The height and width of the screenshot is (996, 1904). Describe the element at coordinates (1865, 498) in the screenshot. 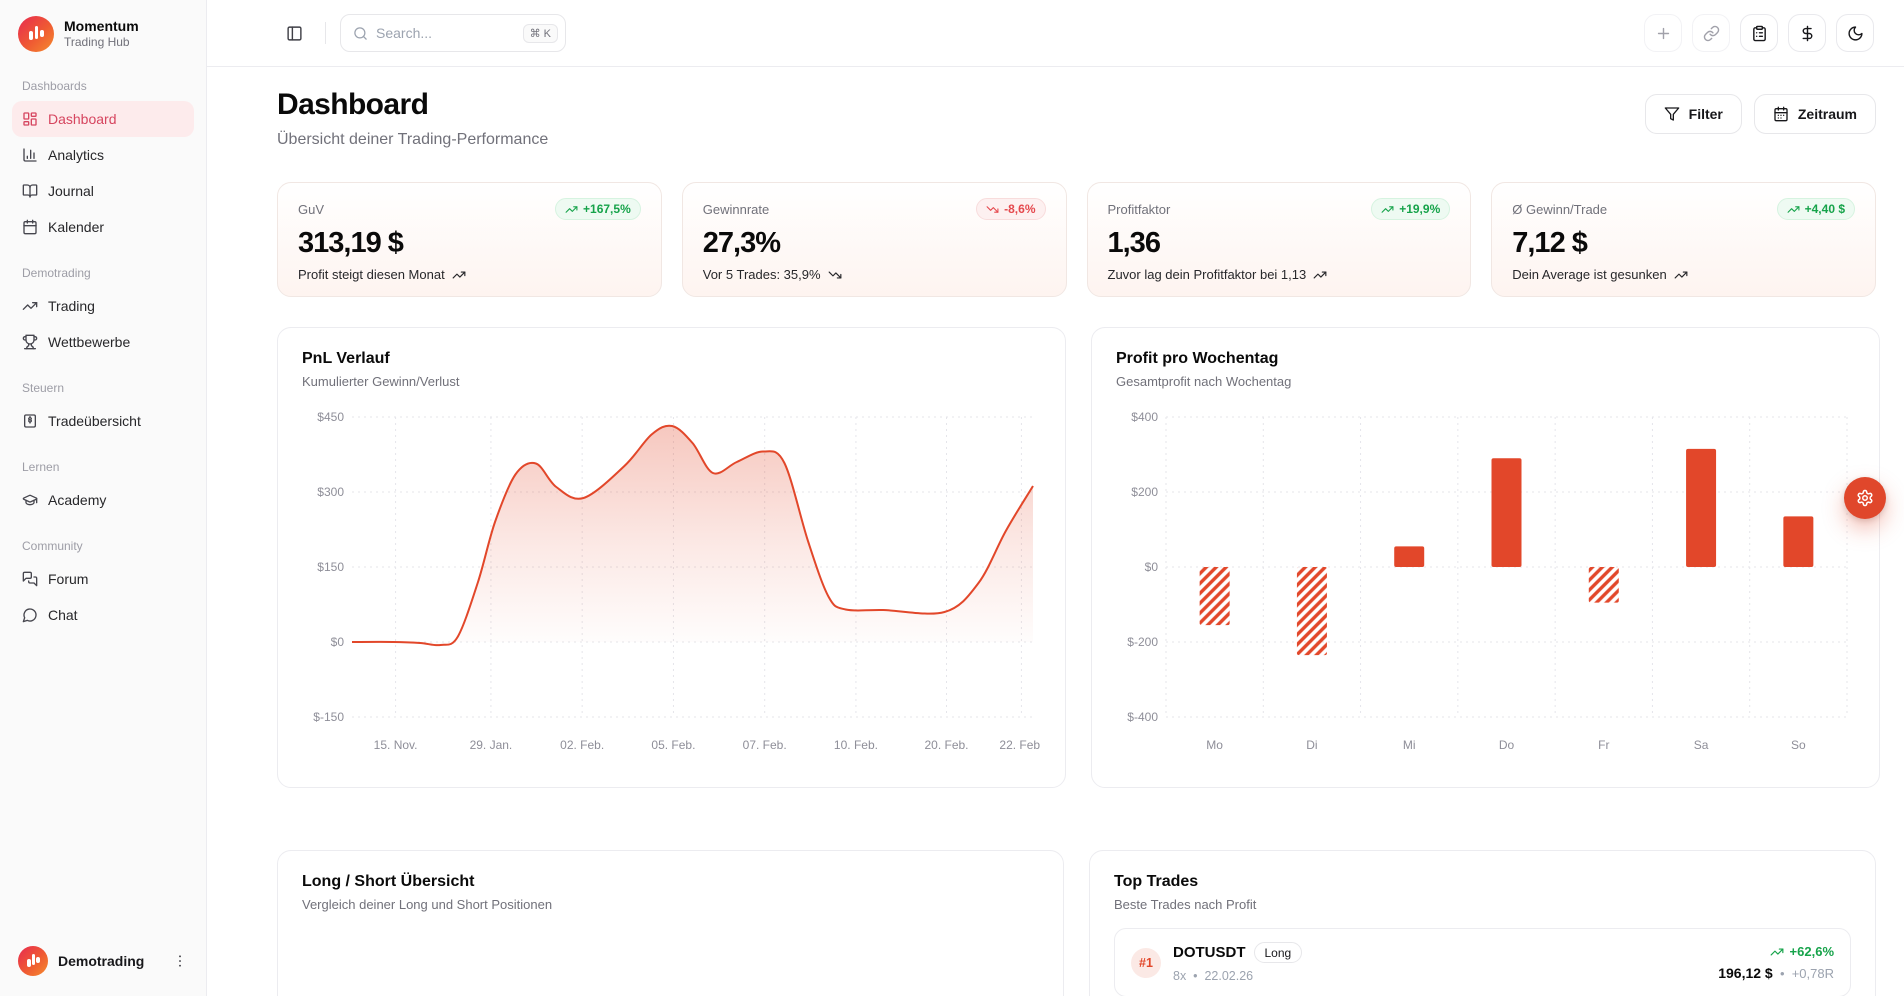

I see `settings-fab` at that location.